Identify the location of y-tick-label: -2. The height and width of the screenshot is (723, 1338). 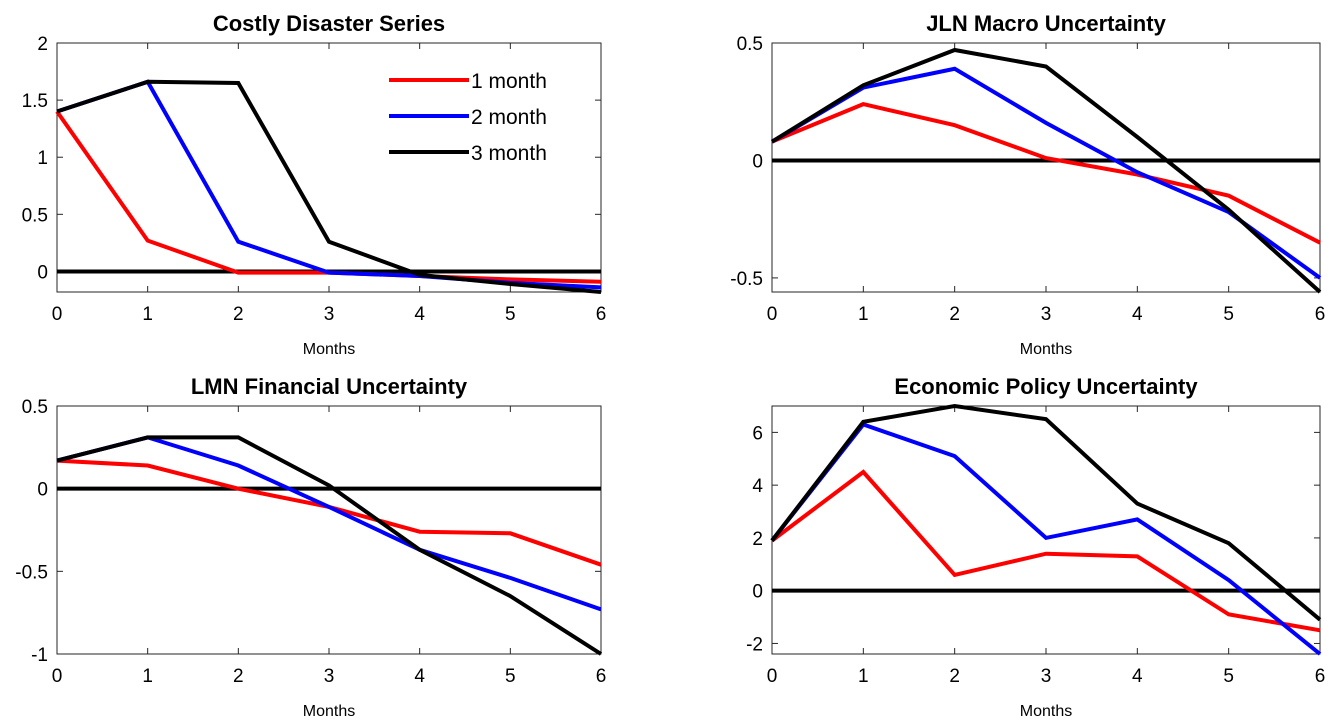
(754, 644).